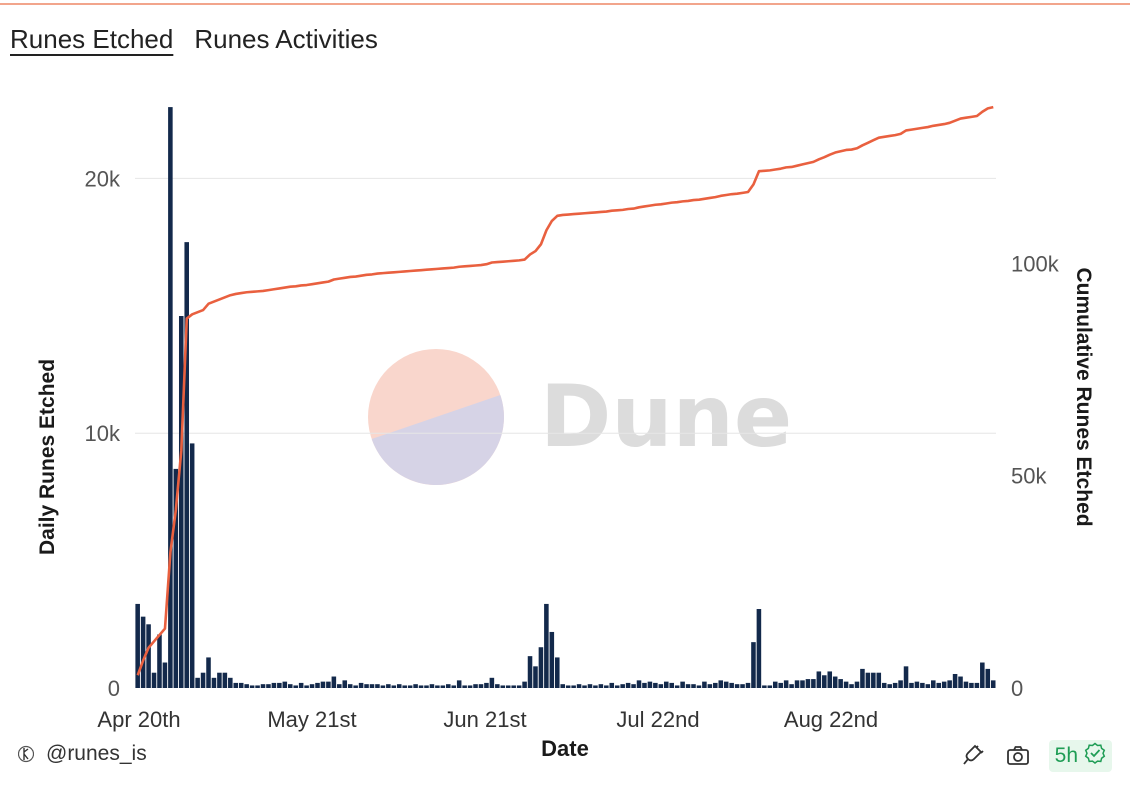 Image resolution: width=1130 pixels, height=788 pixels. Describe the element at coordinates (437, 439) in the screenshot. I see `watermark-lower-half` at that location.